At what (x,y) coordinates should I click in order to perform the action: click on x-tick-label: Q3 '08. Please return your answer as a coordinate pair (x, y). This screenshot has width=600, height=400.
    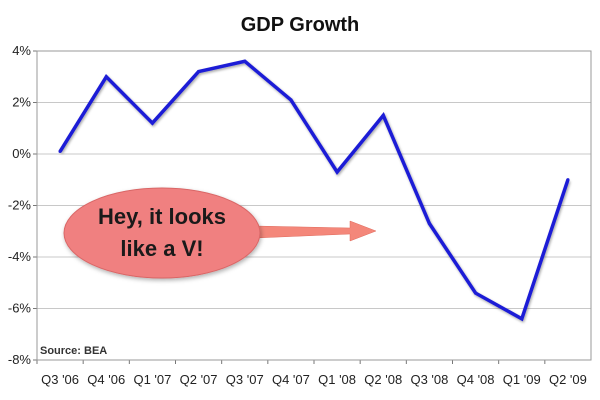
    Looking at the image, I should click on (429, 379).